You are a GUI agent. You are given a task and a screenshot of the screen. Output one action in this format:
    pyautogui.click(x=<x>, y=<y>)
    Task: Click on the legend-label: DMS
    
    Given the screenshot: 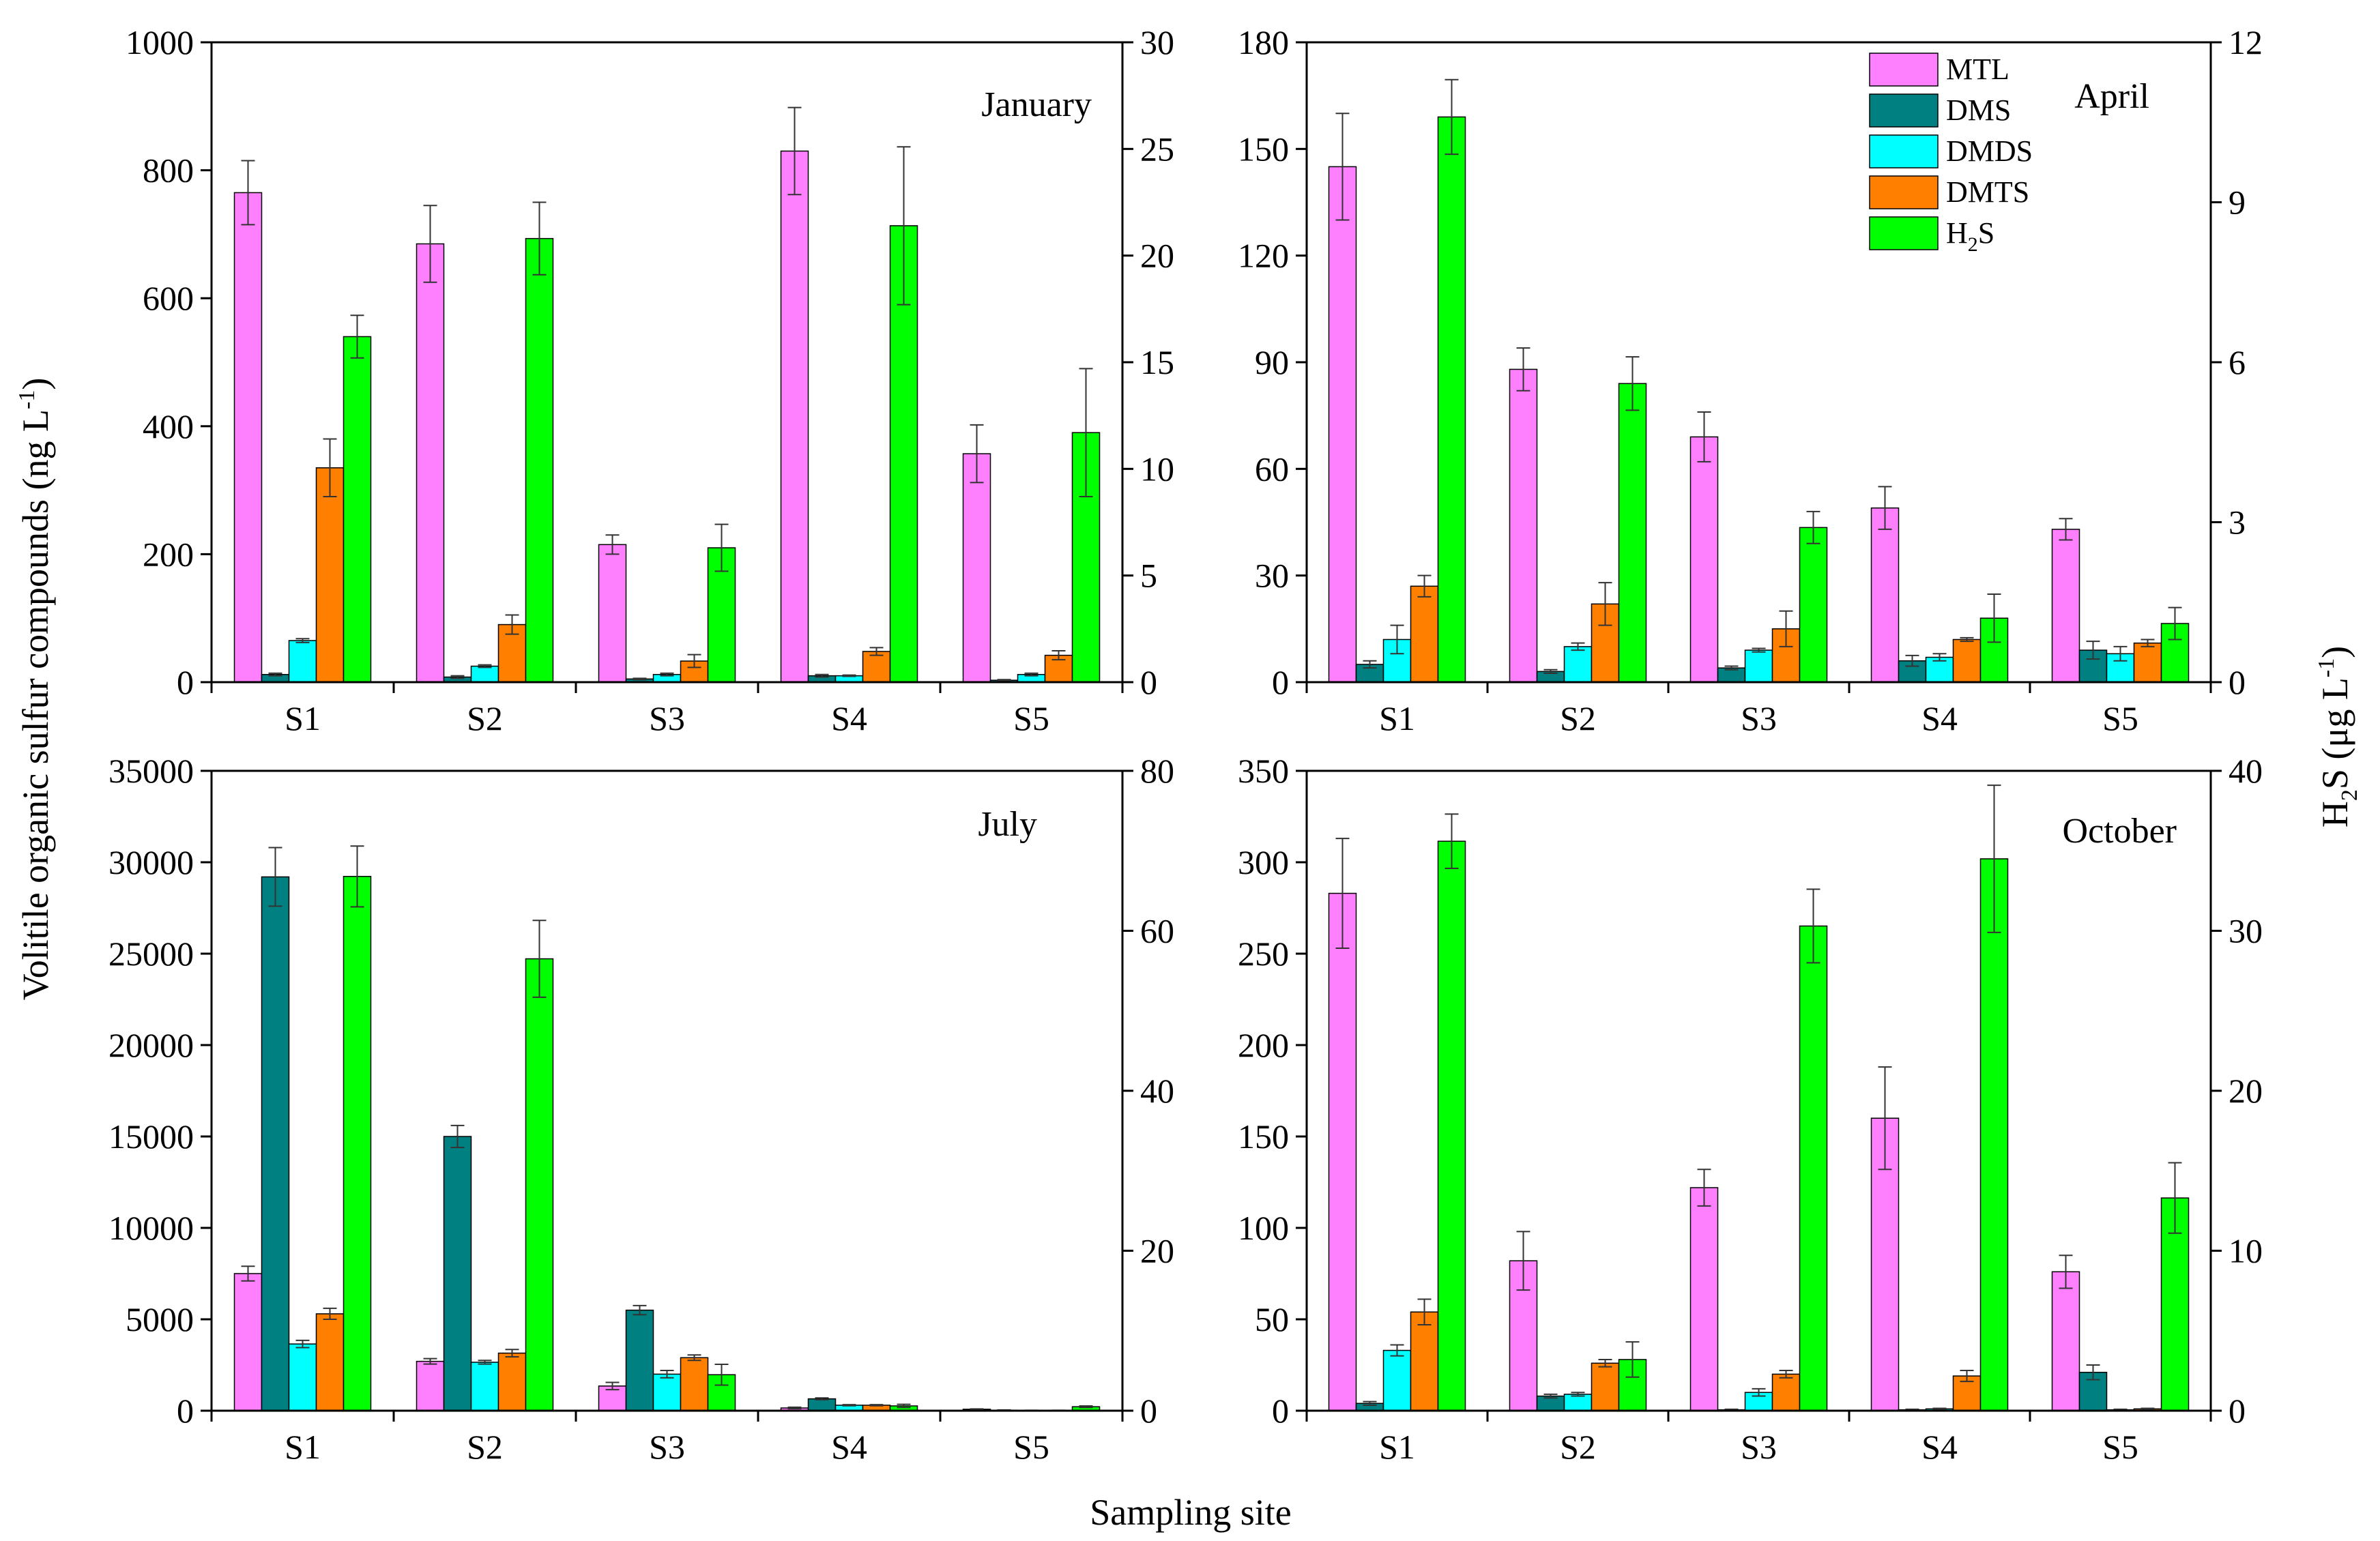 What is the action you would take?
    pyautogui.click(x=1978, y=110)
    